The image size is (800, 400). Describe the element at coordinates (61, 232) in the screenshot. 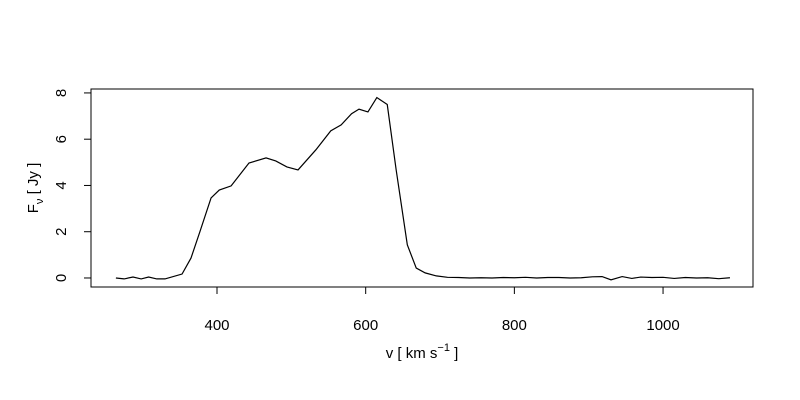

I see `y-tick-label: 2` at that location.